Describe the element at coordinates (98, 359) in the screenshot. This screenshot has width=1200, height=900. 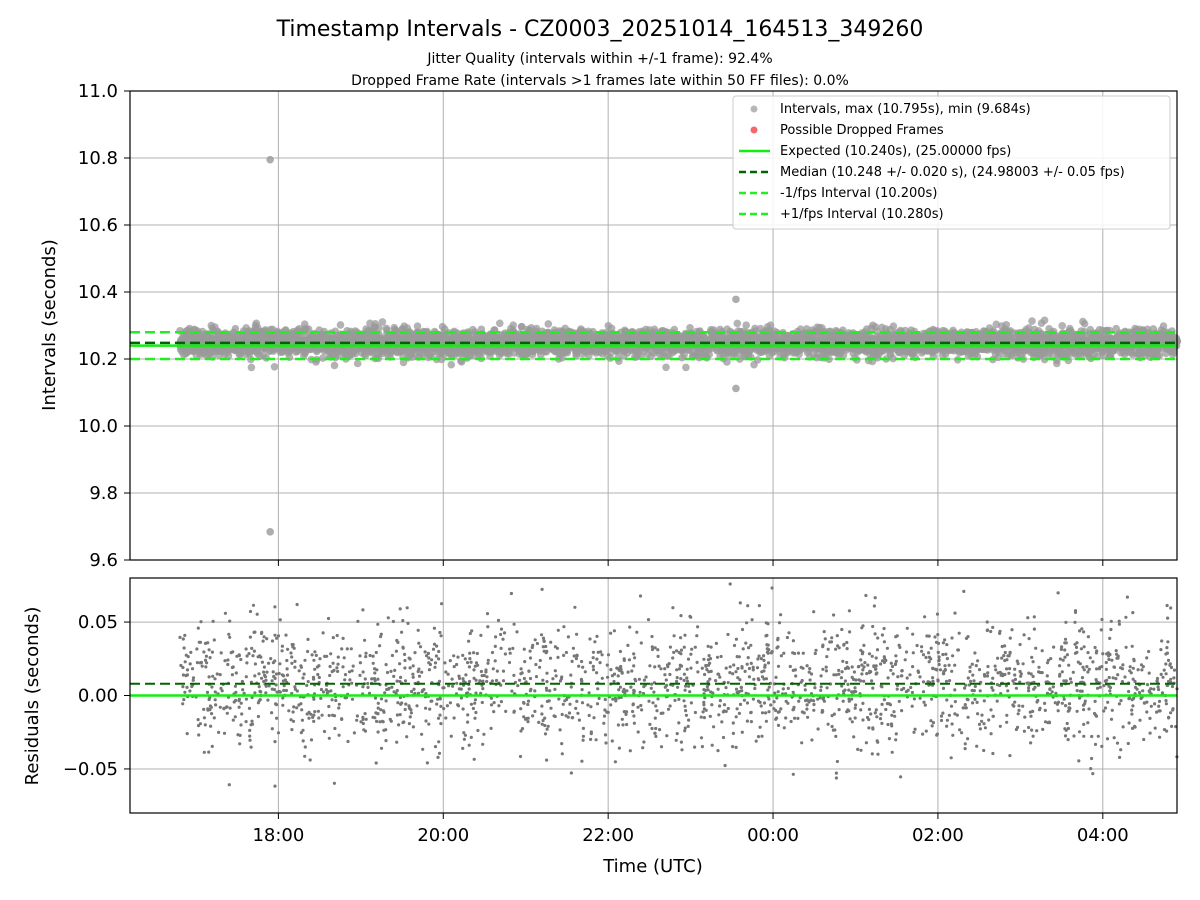
I see `intervals-y-tick-label: 10.2` at that location.